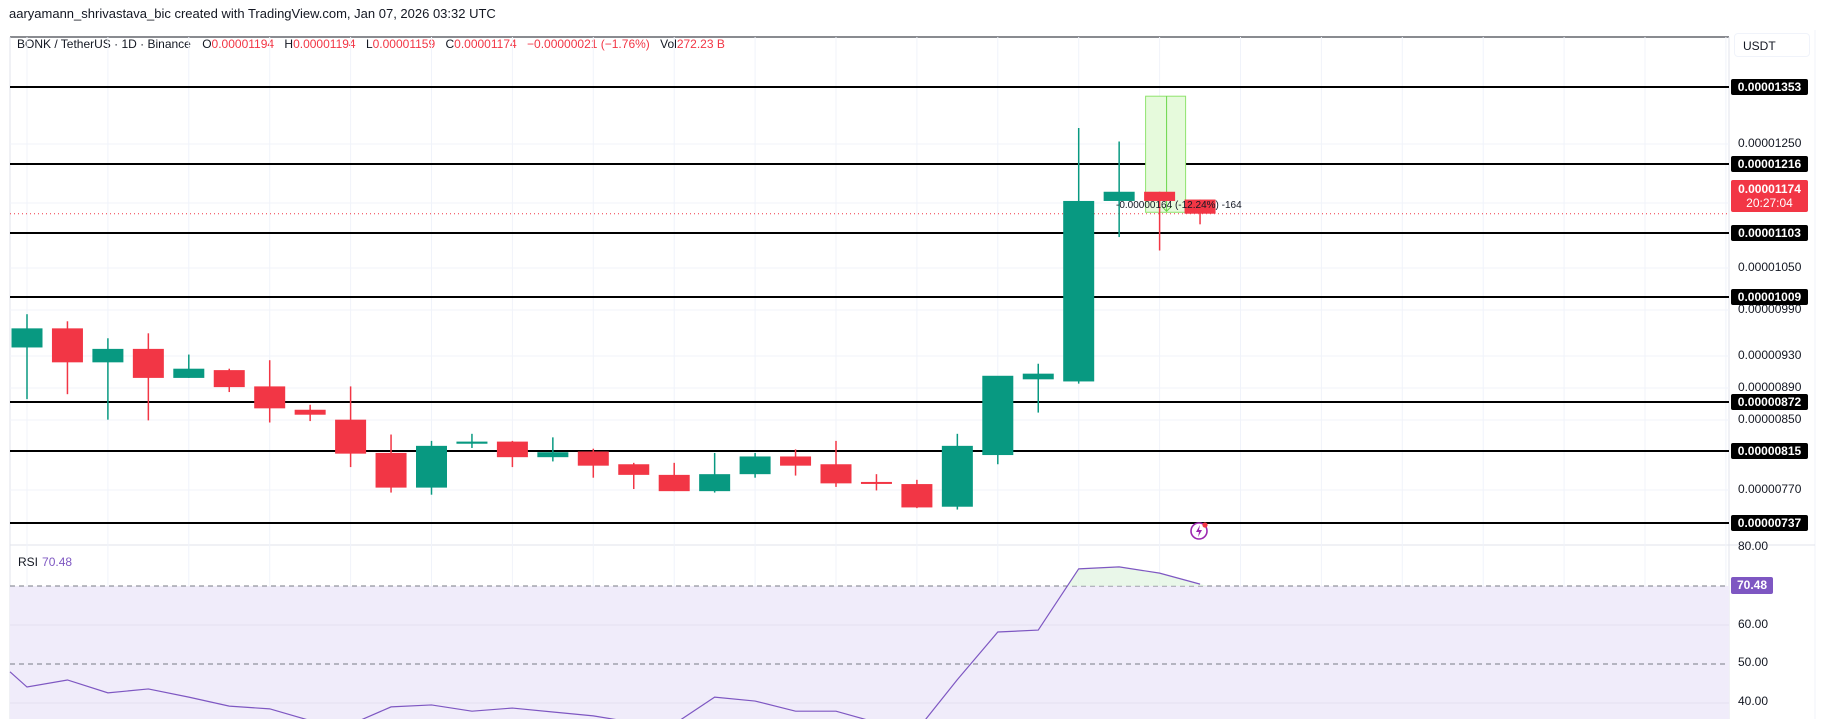  Describe the element at coordinates (57, 562) in the screenshot. I see `rsi-value: 70.48` at that location.